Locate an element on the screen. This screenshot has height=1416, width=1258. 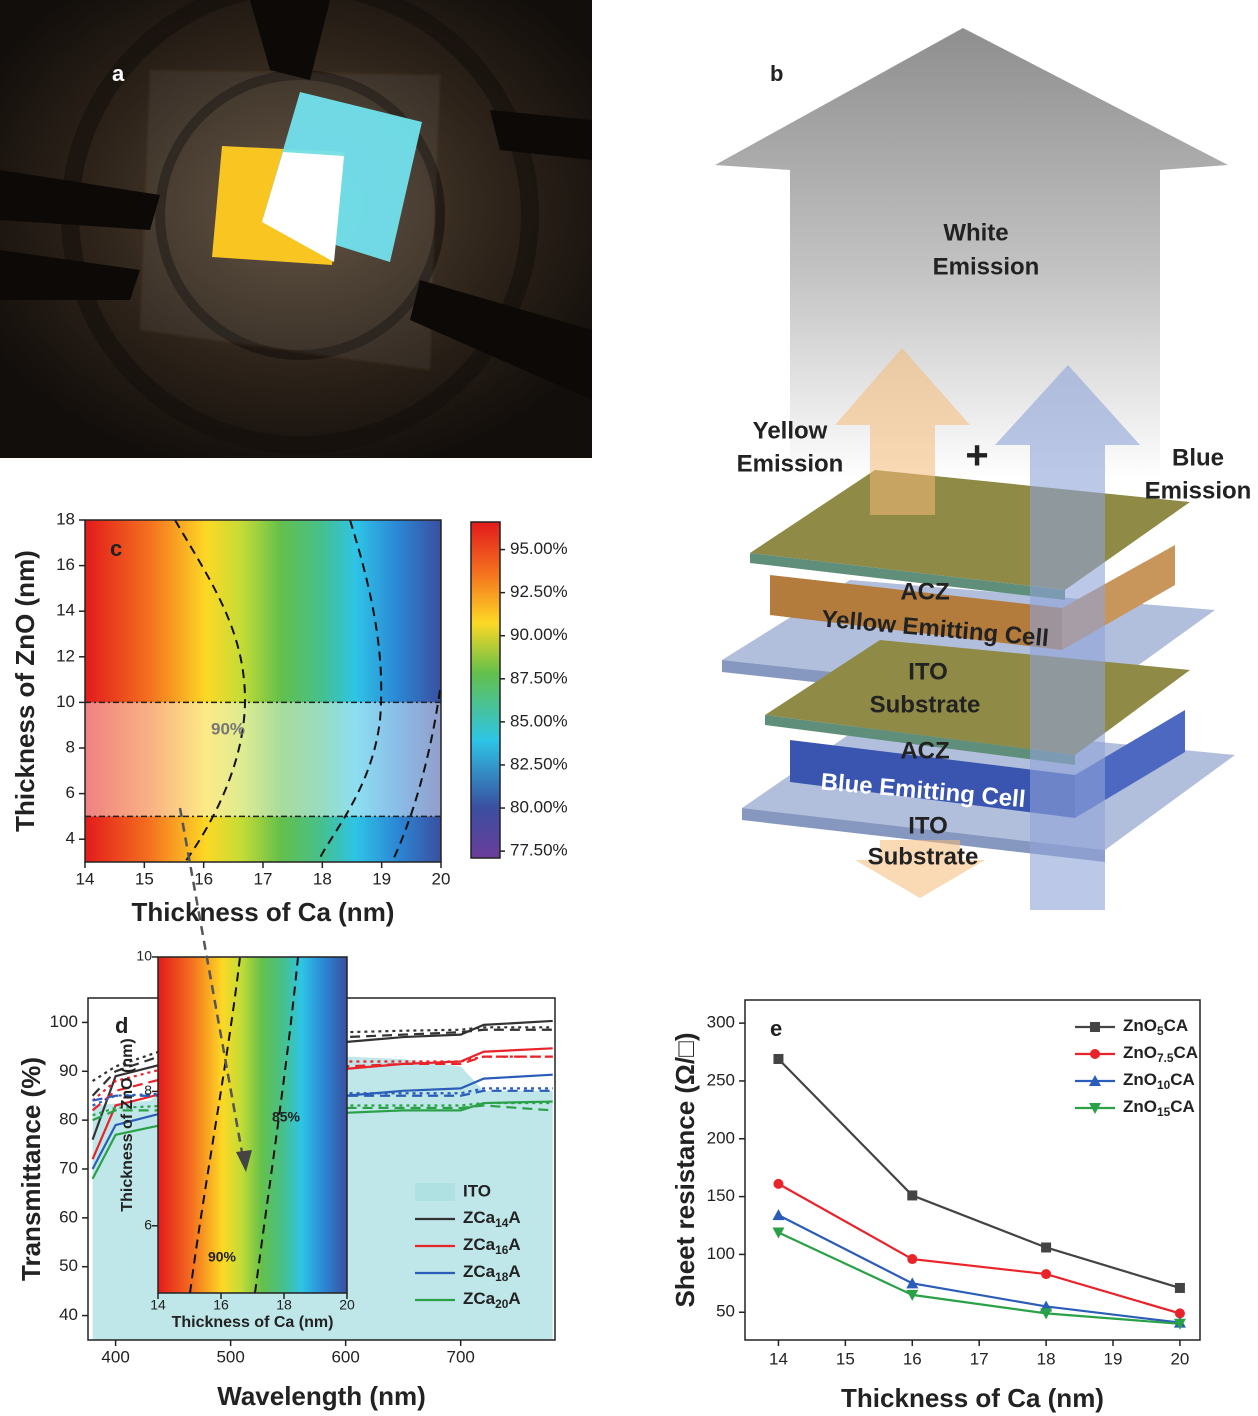
y-tick-label: 70 is located at coordinates (68, 1167).